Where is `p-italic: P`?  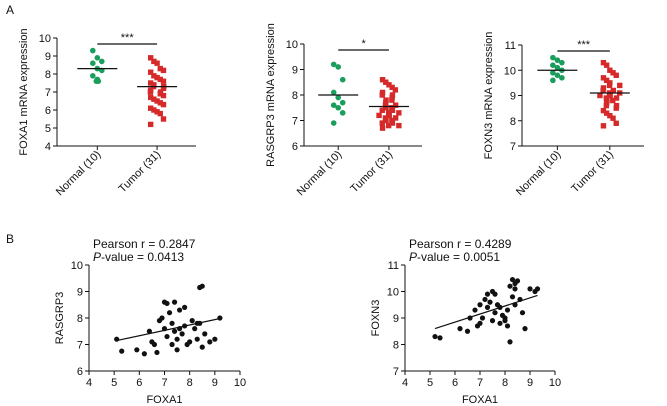 p-italic: P is located at coordinates (97, 257).